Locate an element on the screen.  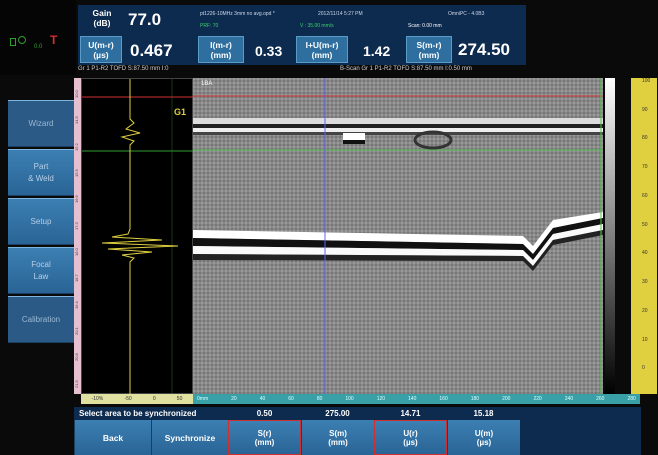
ascan-x-axis: -10% -50 0 50 is located at coordinates (137, 399).